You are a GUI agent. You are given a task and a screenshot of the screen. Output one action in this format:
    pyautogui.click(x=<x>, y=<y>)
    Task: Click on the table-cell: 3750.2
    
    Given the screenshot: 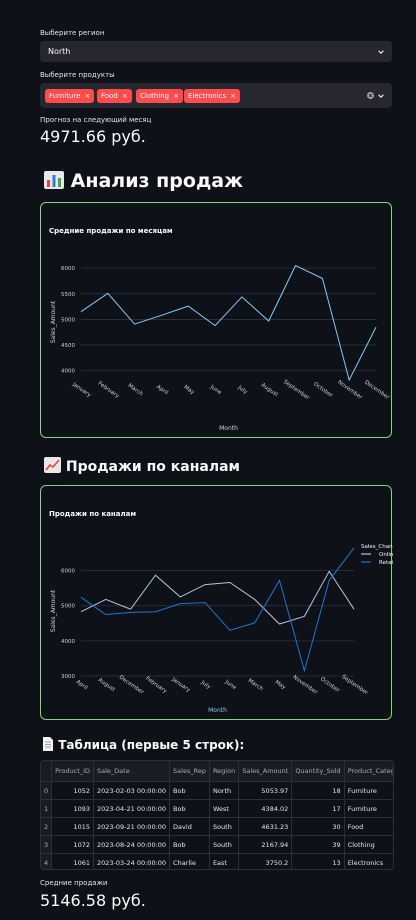 What is the action you would take?
    pyautogui.click(x=265, y=861)
    